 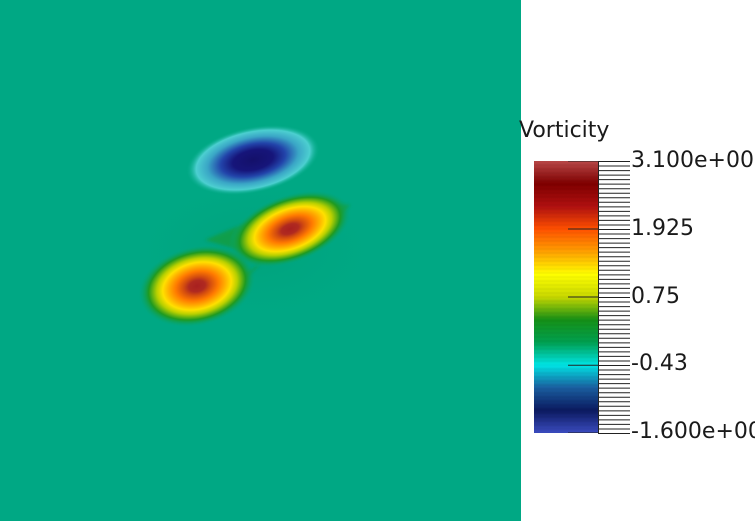 I want to click on colorbar-gradient, so click(x=566, y=297).